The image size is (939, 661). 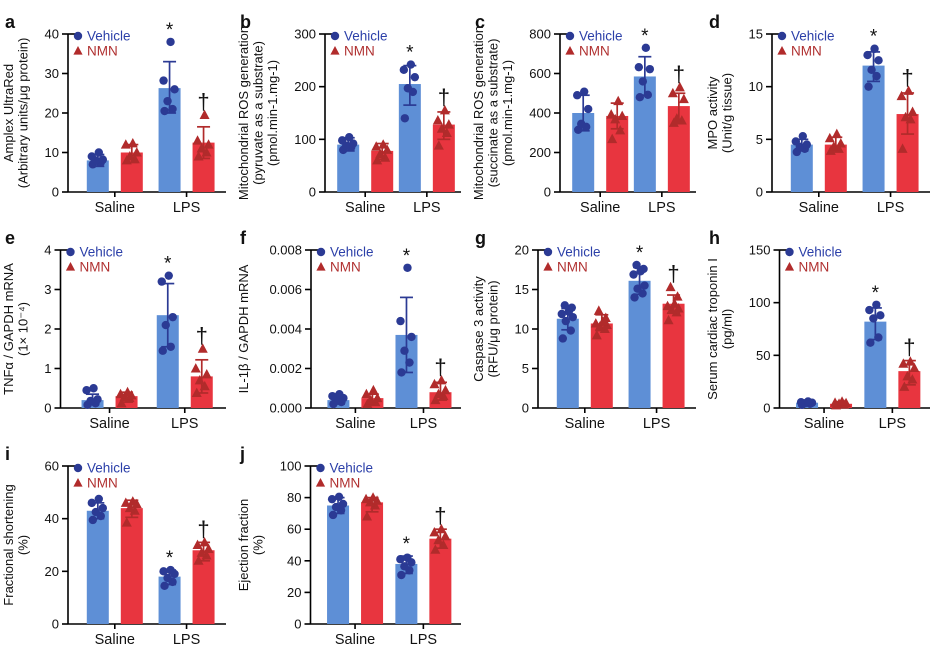 I want to click on y-axis-label: (RFU/μg protein), so click(x=492, y=328).